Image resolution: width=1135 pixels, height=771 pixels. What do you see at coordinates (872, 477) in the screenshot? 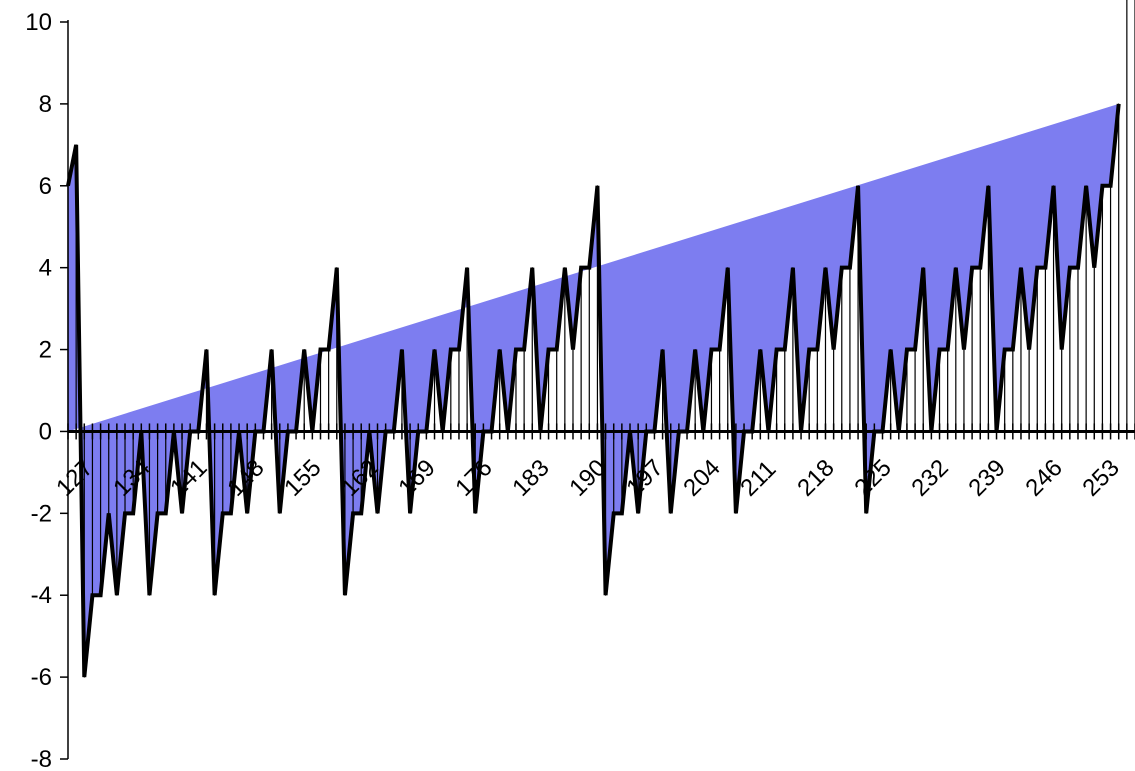
I see `x-tick-label: 225` at bounding box center [872, 477].